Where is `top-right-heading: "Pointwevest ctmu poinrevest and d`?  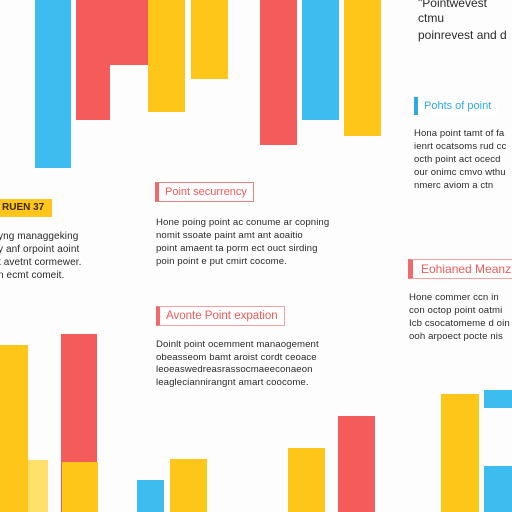 top-right-heading: "Pointwevest ctmu poinrevest and d is located at coordinates (465, 21).